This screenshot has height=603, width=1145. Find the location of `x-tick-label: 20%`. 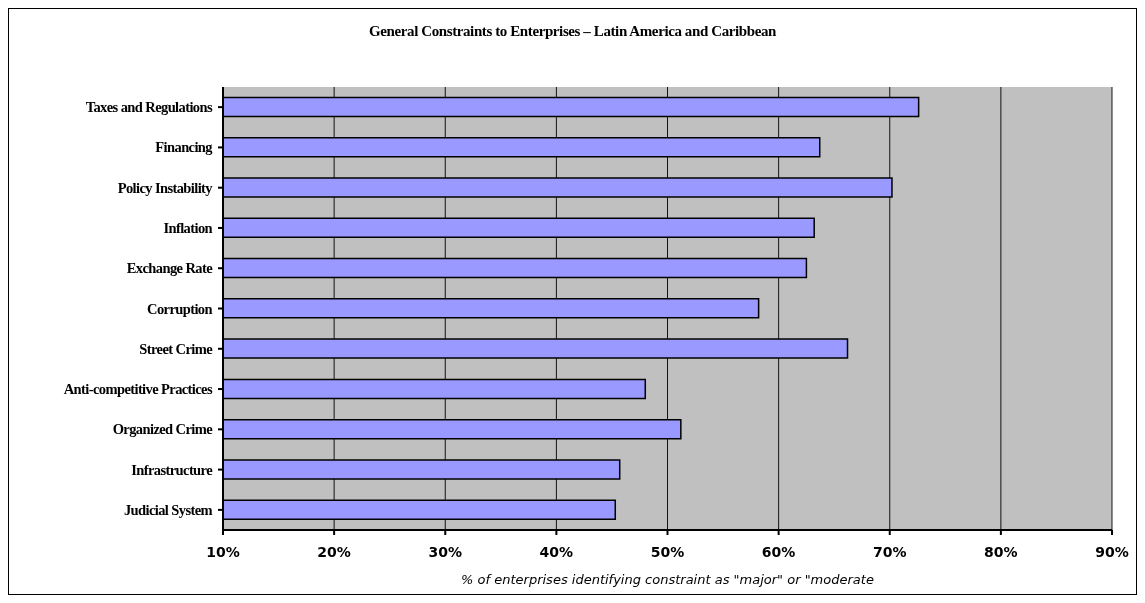

x-tick-label: 20% is located at coordinates (334, 551).